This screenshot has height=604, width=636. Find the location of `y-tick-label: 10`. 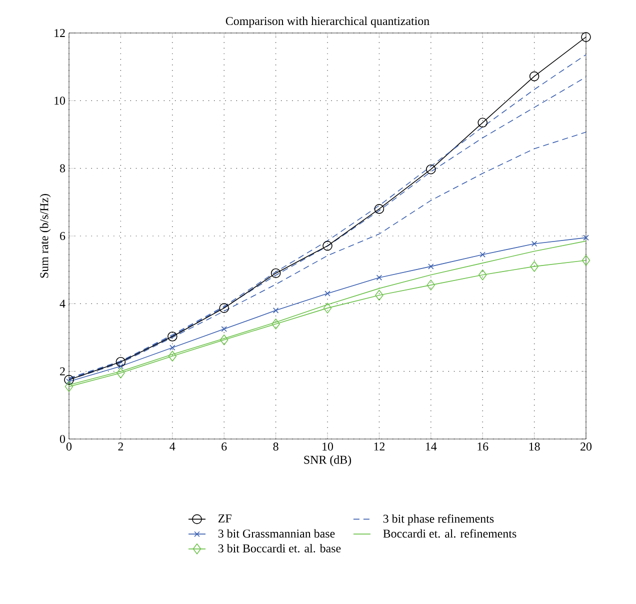

y-tick-label: 10 is located at coordinates (60, 100).